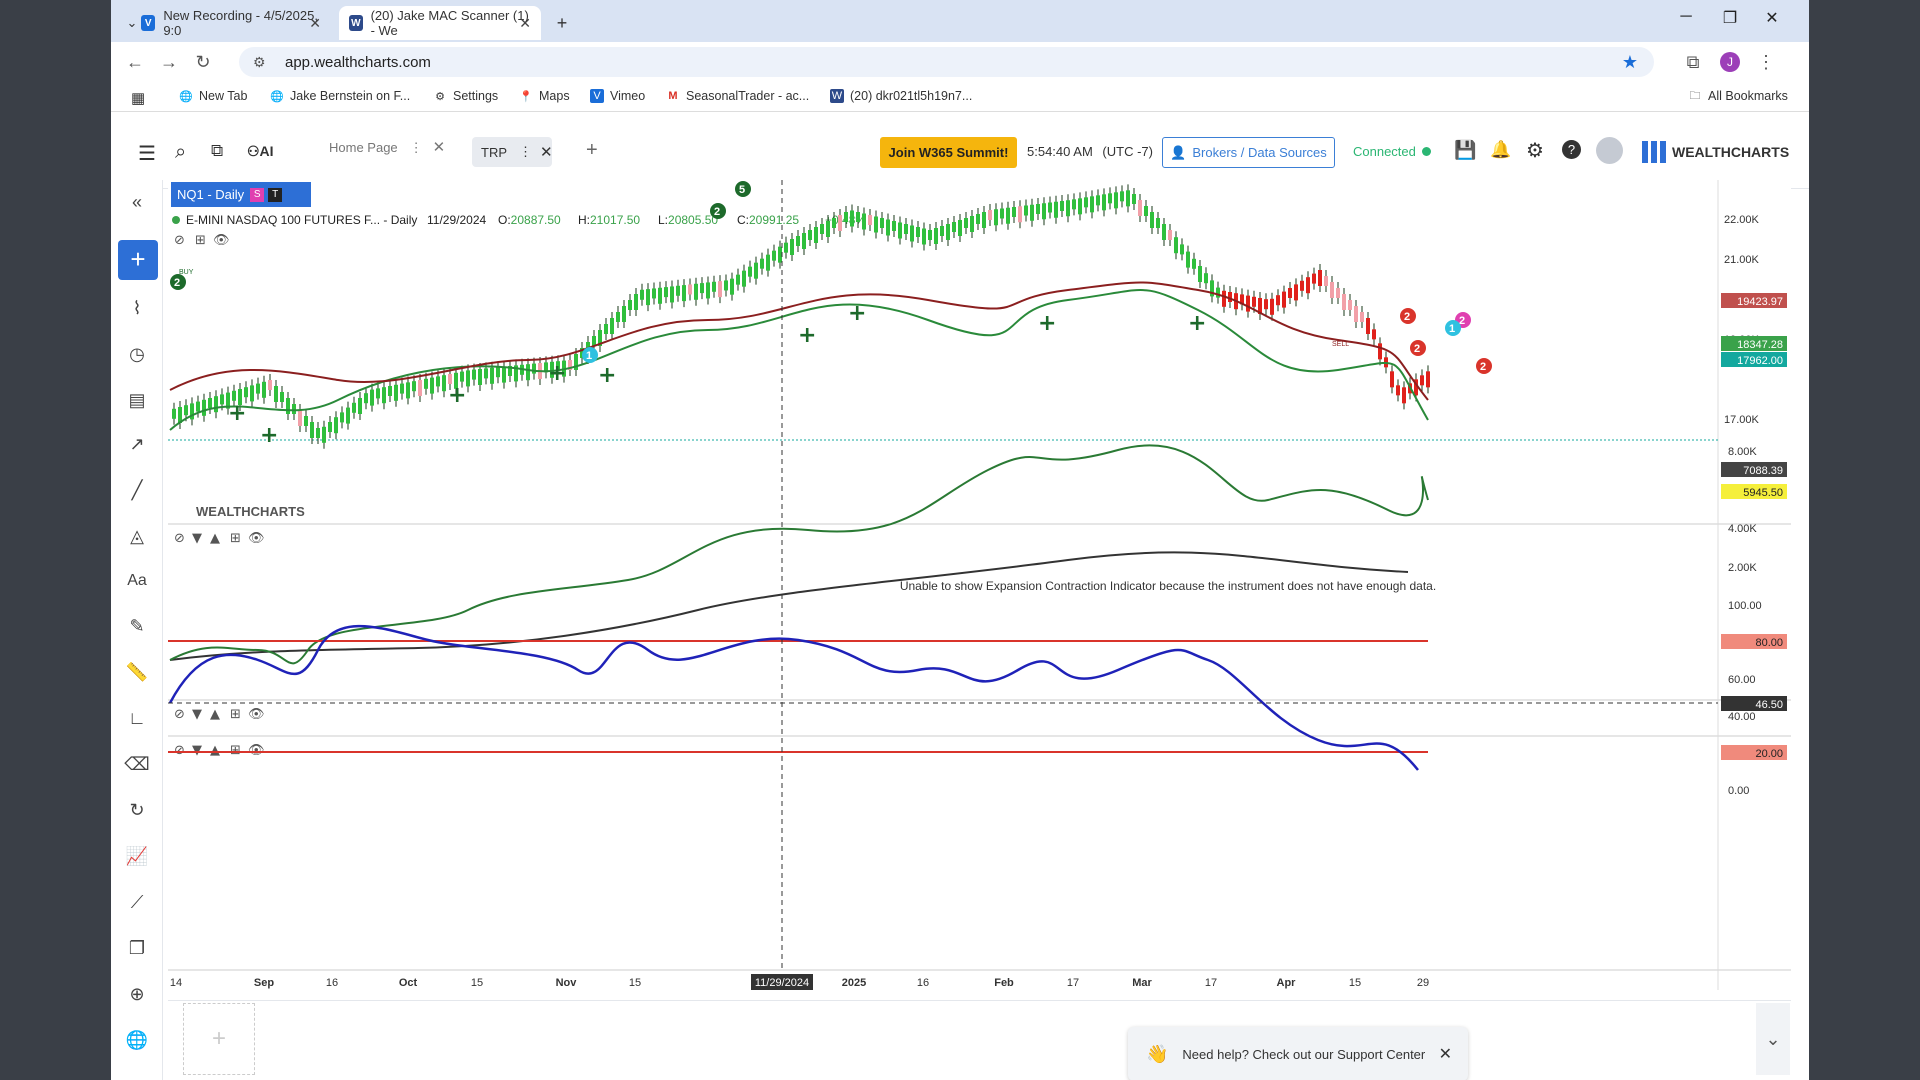 This screenshot has width=1920, height=1080. Describe the element at coordinates (1772, 18) in the screenshot. I see `window-close-icon: ✕` at that location.